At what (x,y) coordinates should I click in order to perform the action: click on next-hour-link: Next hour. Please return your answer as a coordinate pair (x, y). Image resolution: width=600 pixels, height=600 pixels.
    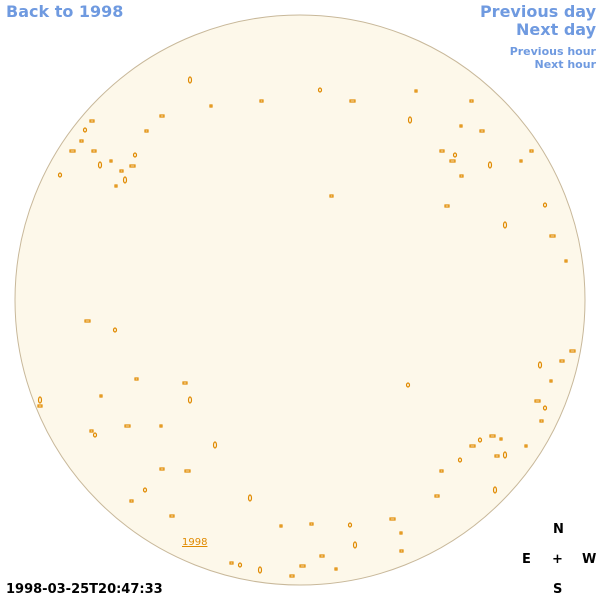
    Looking at the image, I should click on (565, 64).